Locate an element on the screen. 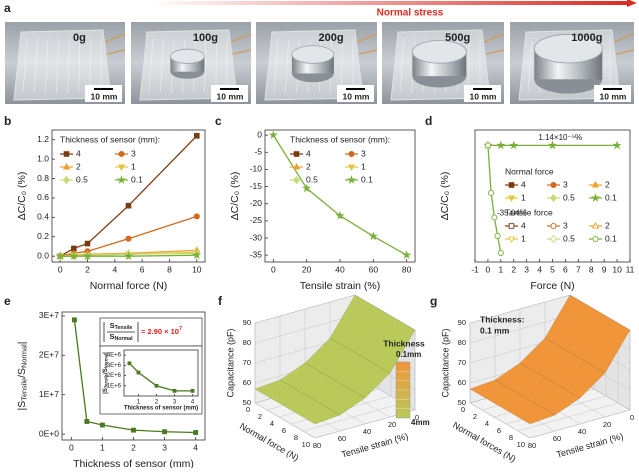  panel-letter: f is located at coordinates (220, 301).